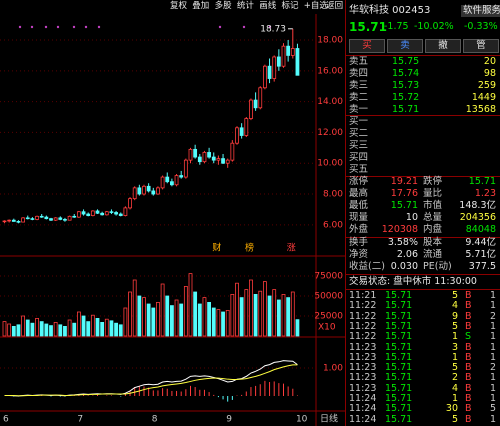  What do you see at coordinates (359, 229) in the screenshot?
I see `stat-label: 外盘` at bounding box center [359, 229].